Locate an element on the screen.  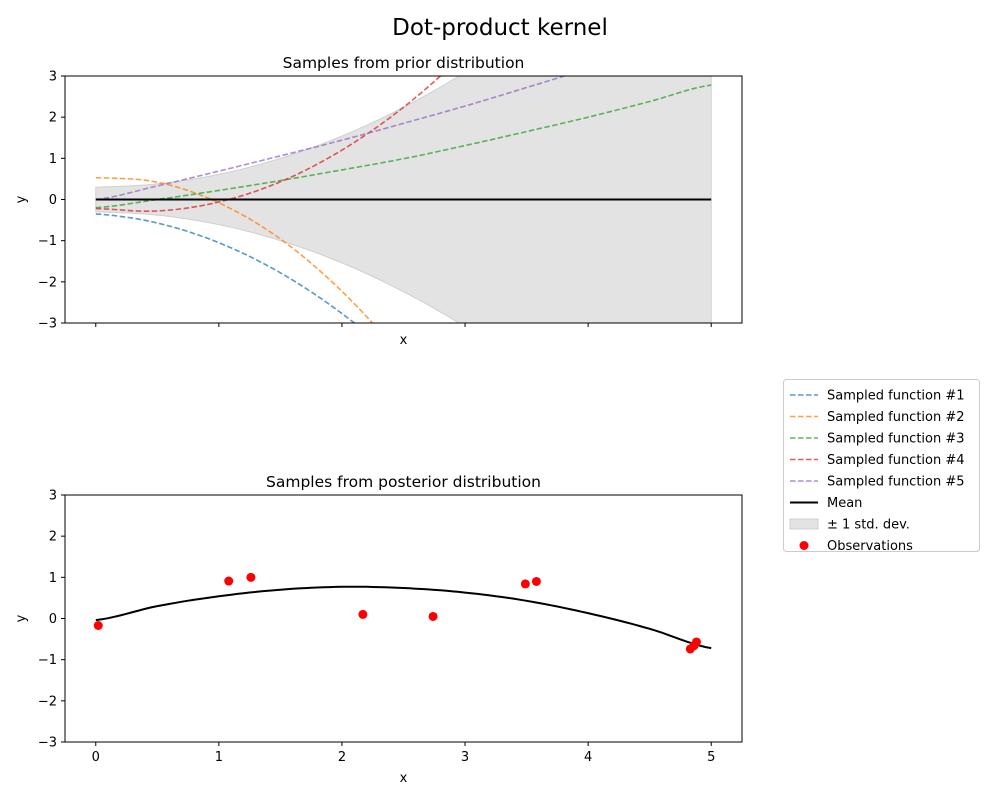
legend-item: Sampled function #1 is located at coordinates (877, 396).